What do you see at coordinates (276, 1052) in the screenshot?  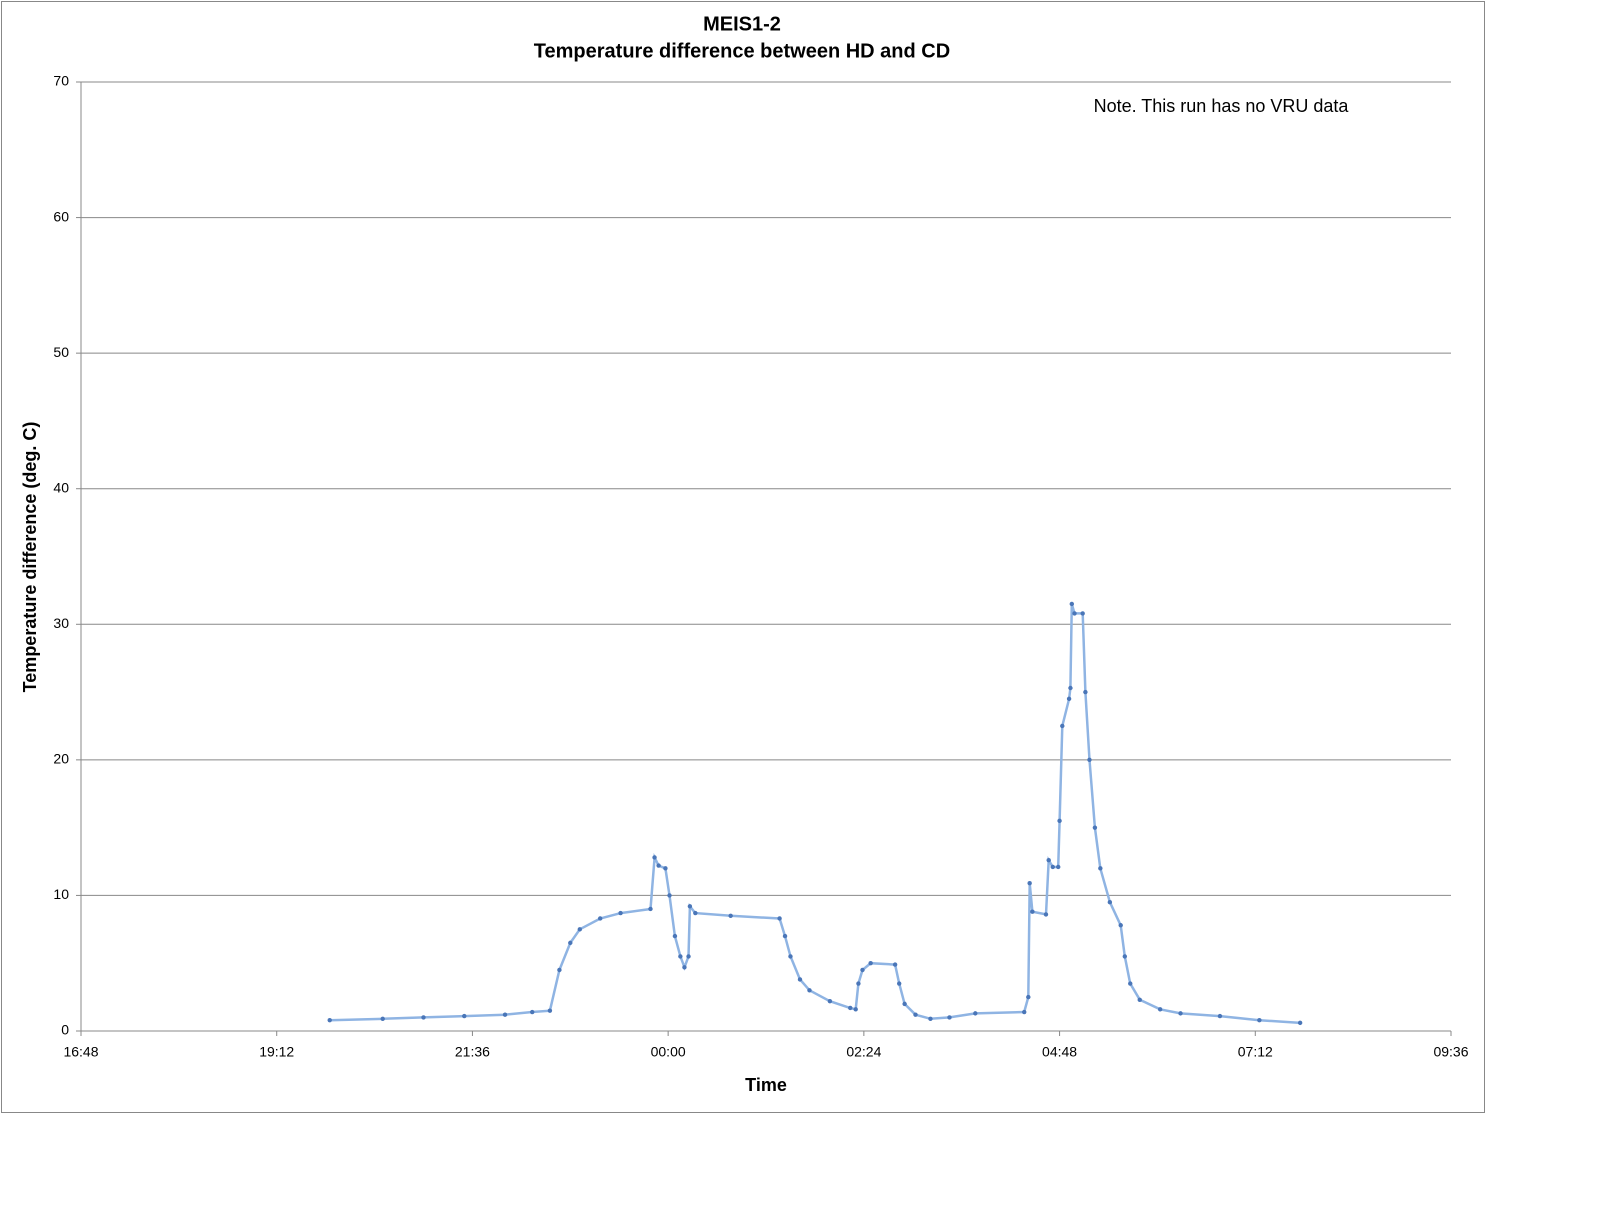 I see `x-tick-label: 19:12` at bounding box center [276, 1052].